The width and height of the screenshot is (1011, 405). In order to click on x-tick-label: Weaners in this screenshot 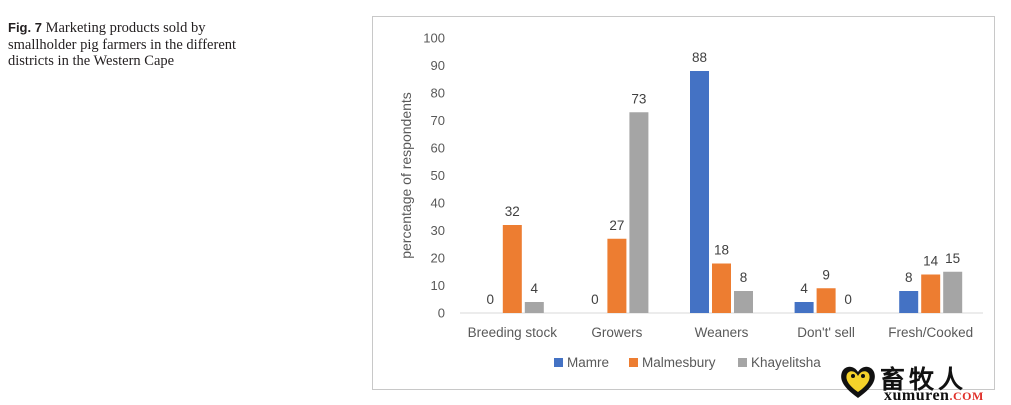, I will do `click(722, 332)`.